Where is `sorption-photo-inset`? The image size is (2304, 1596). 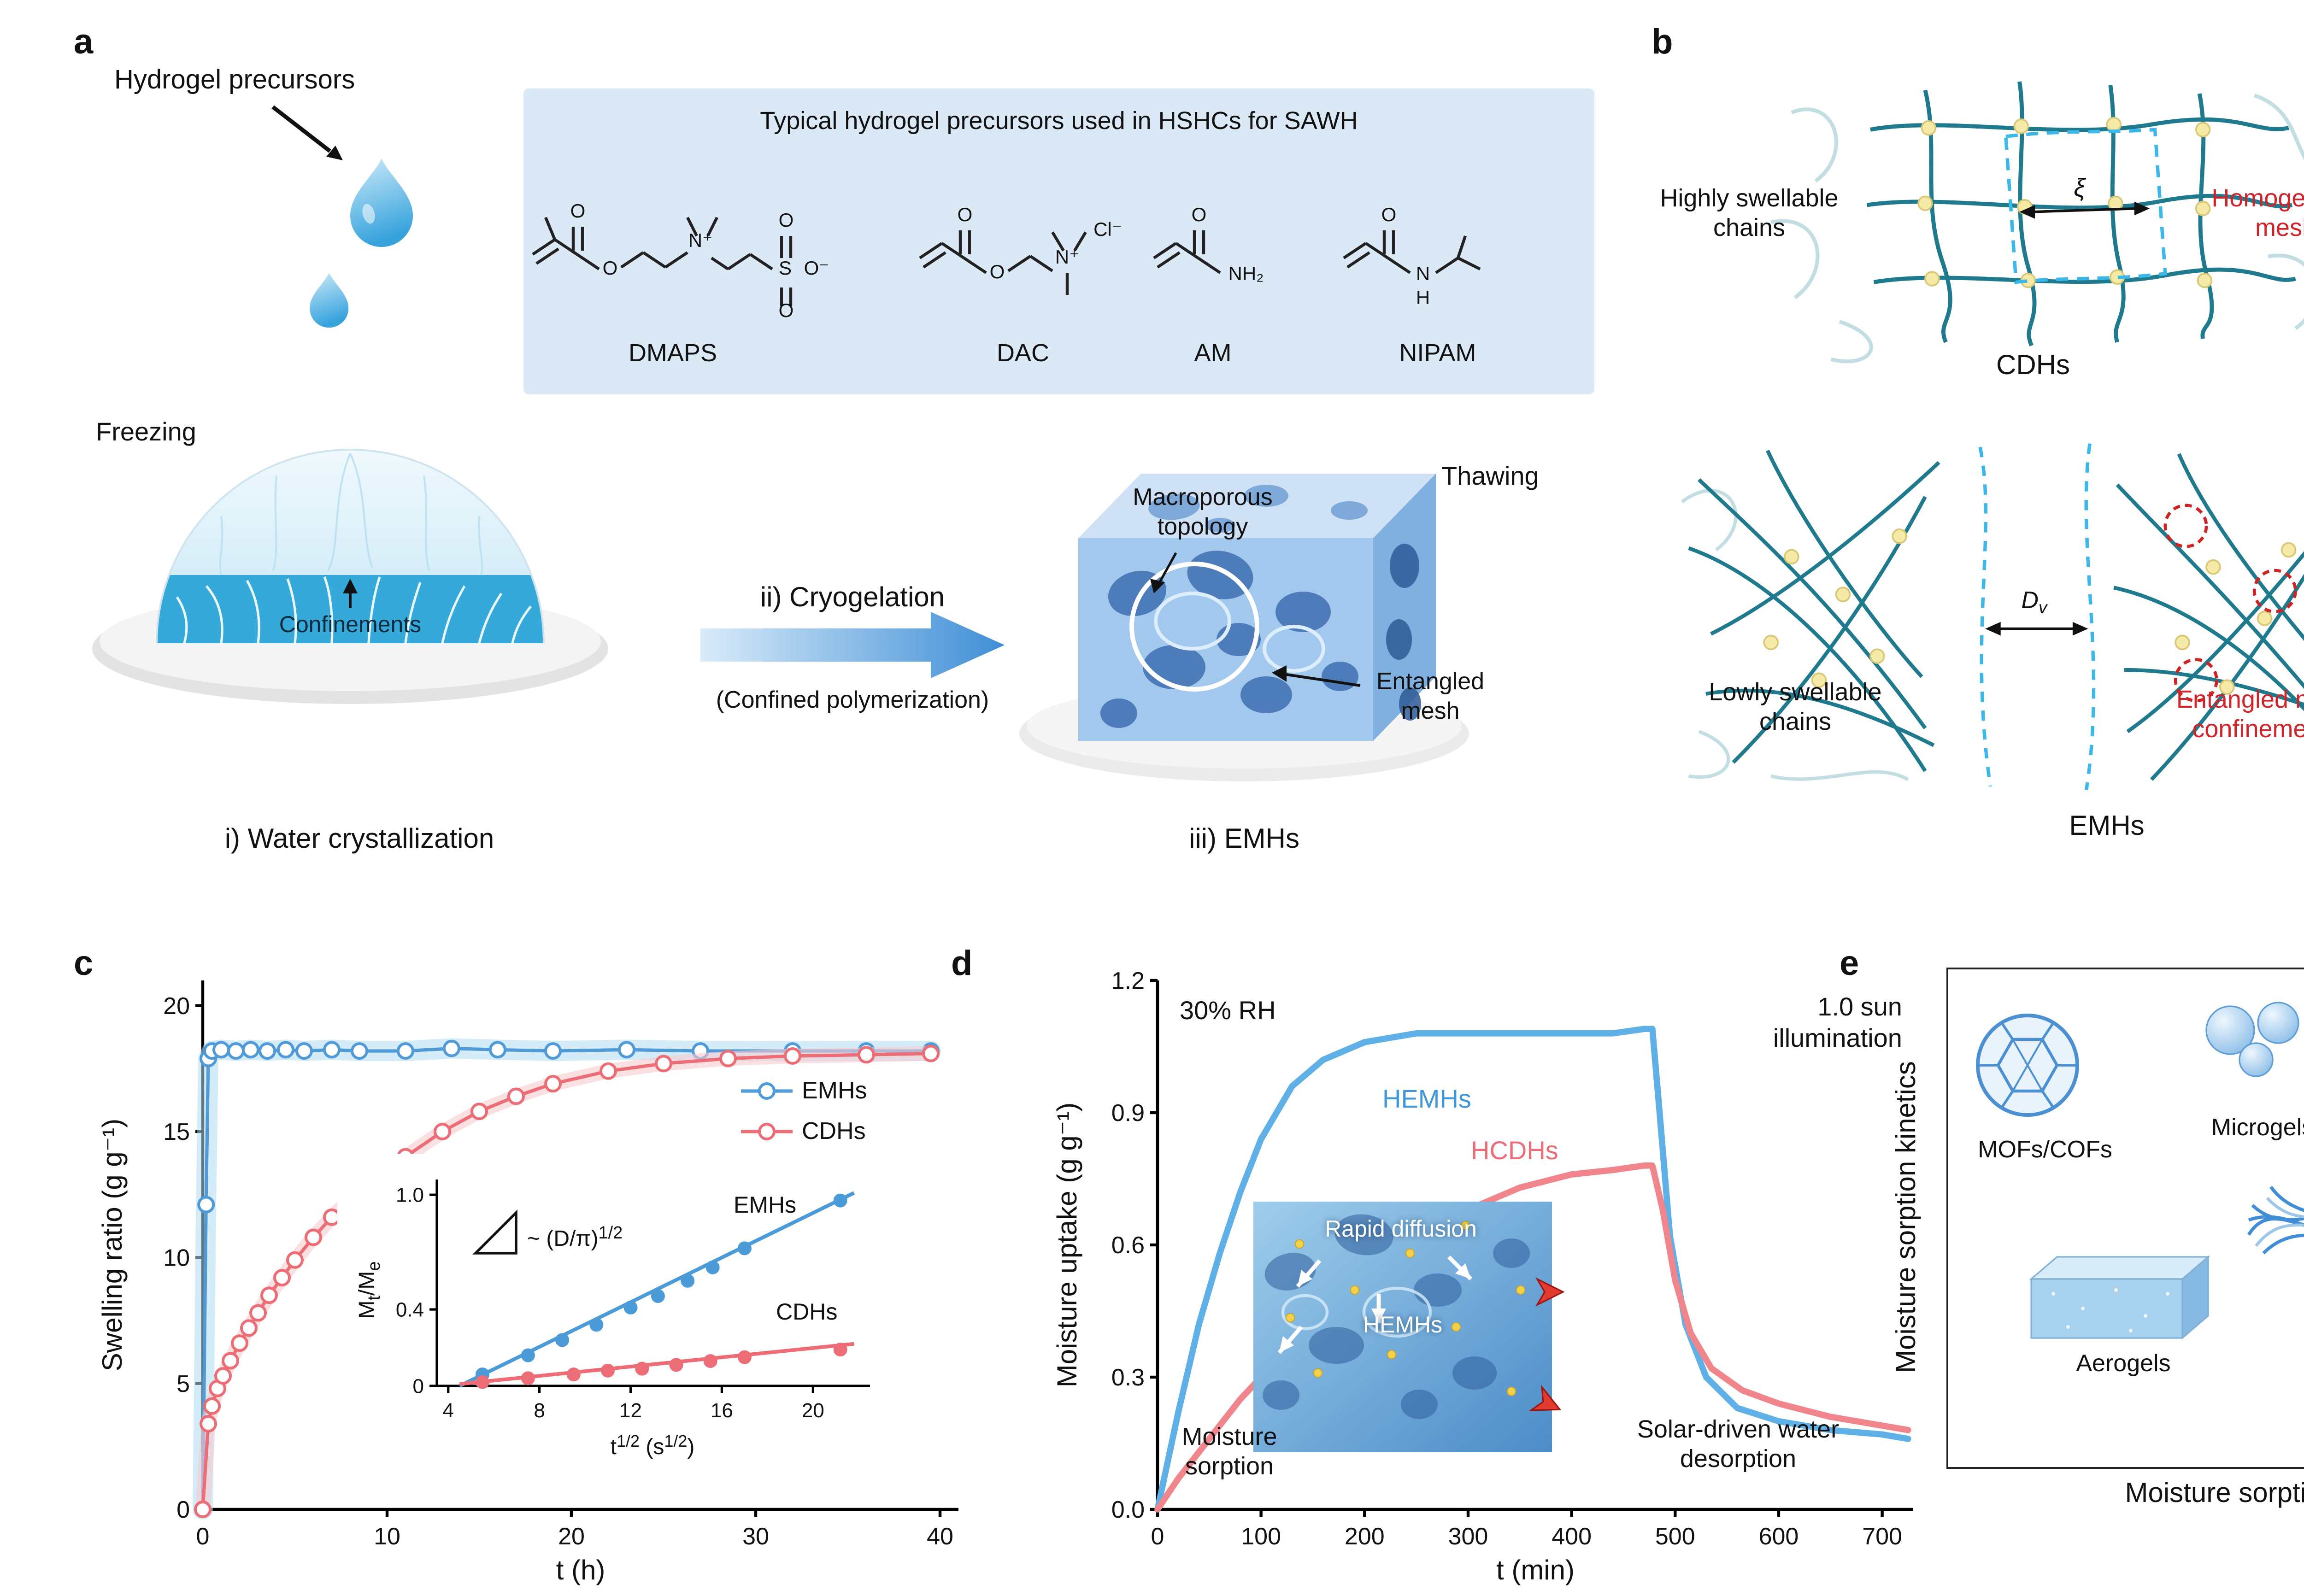
sorption-photo-inset is located at coordinates (1409, 1327).